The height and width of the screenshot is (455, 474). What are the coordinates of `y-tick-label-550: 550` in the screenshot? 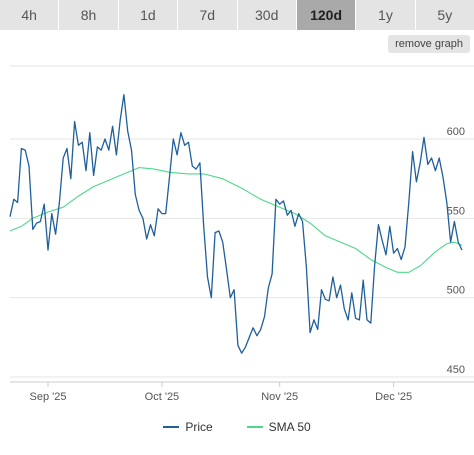 It's located at (456, 211).